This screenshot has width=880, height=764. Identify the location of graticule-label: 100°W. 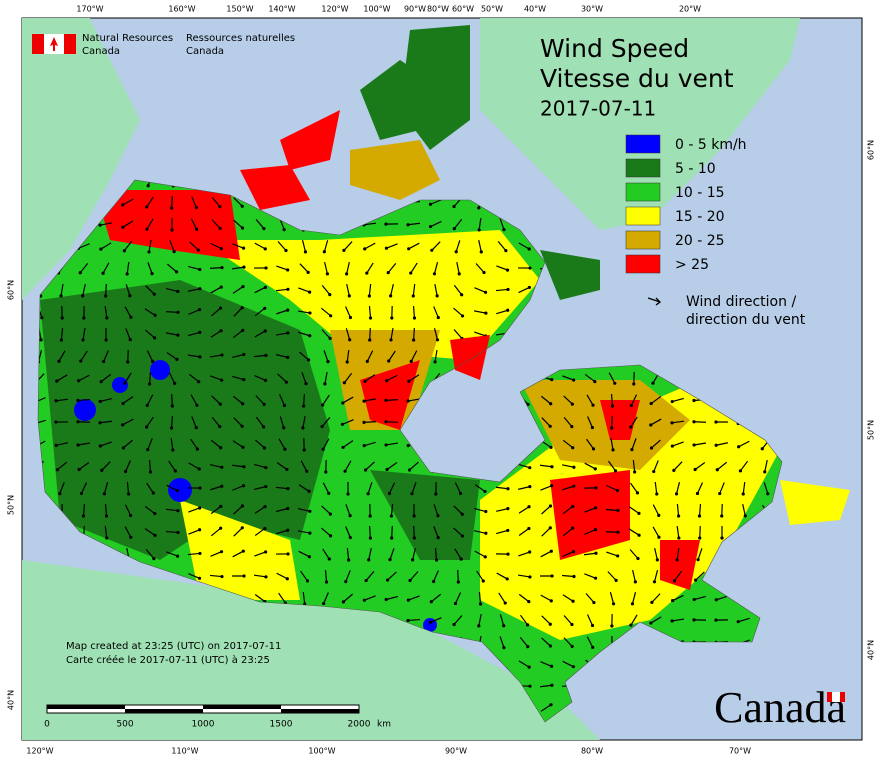
(321, 751).